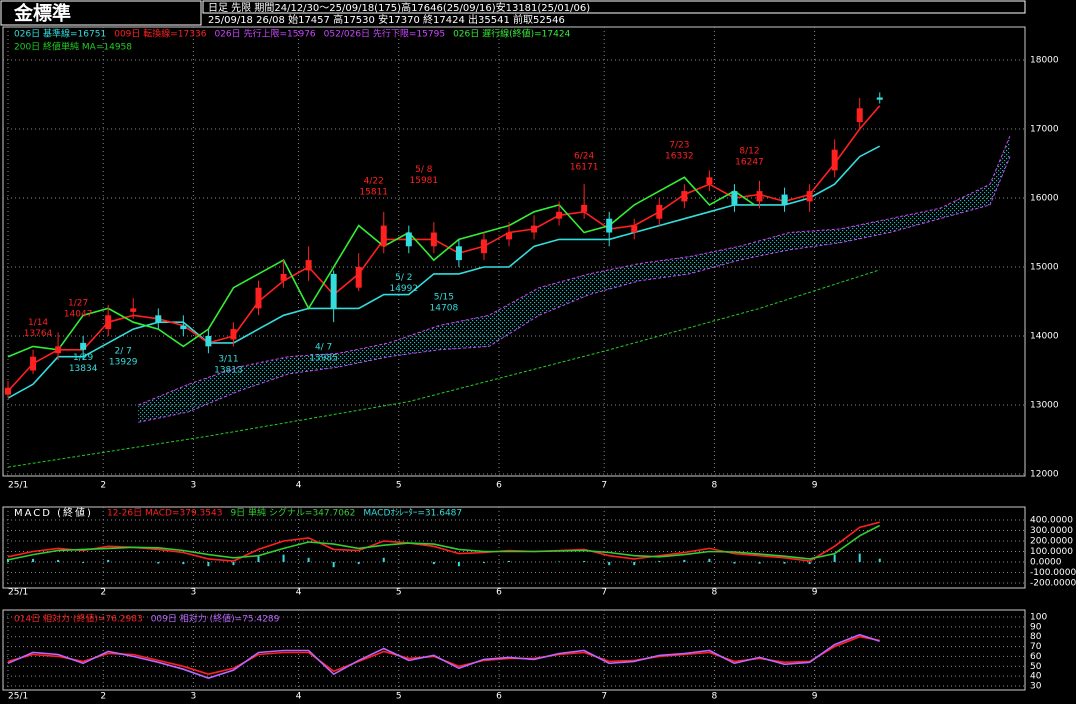 Image resolution: width=1076 pixels, height=704 pixels. Describe the element at coordinates (164, 513) in the screenshot. I see `legend-entry: 12-26日 MACD=379.3543` at that location.